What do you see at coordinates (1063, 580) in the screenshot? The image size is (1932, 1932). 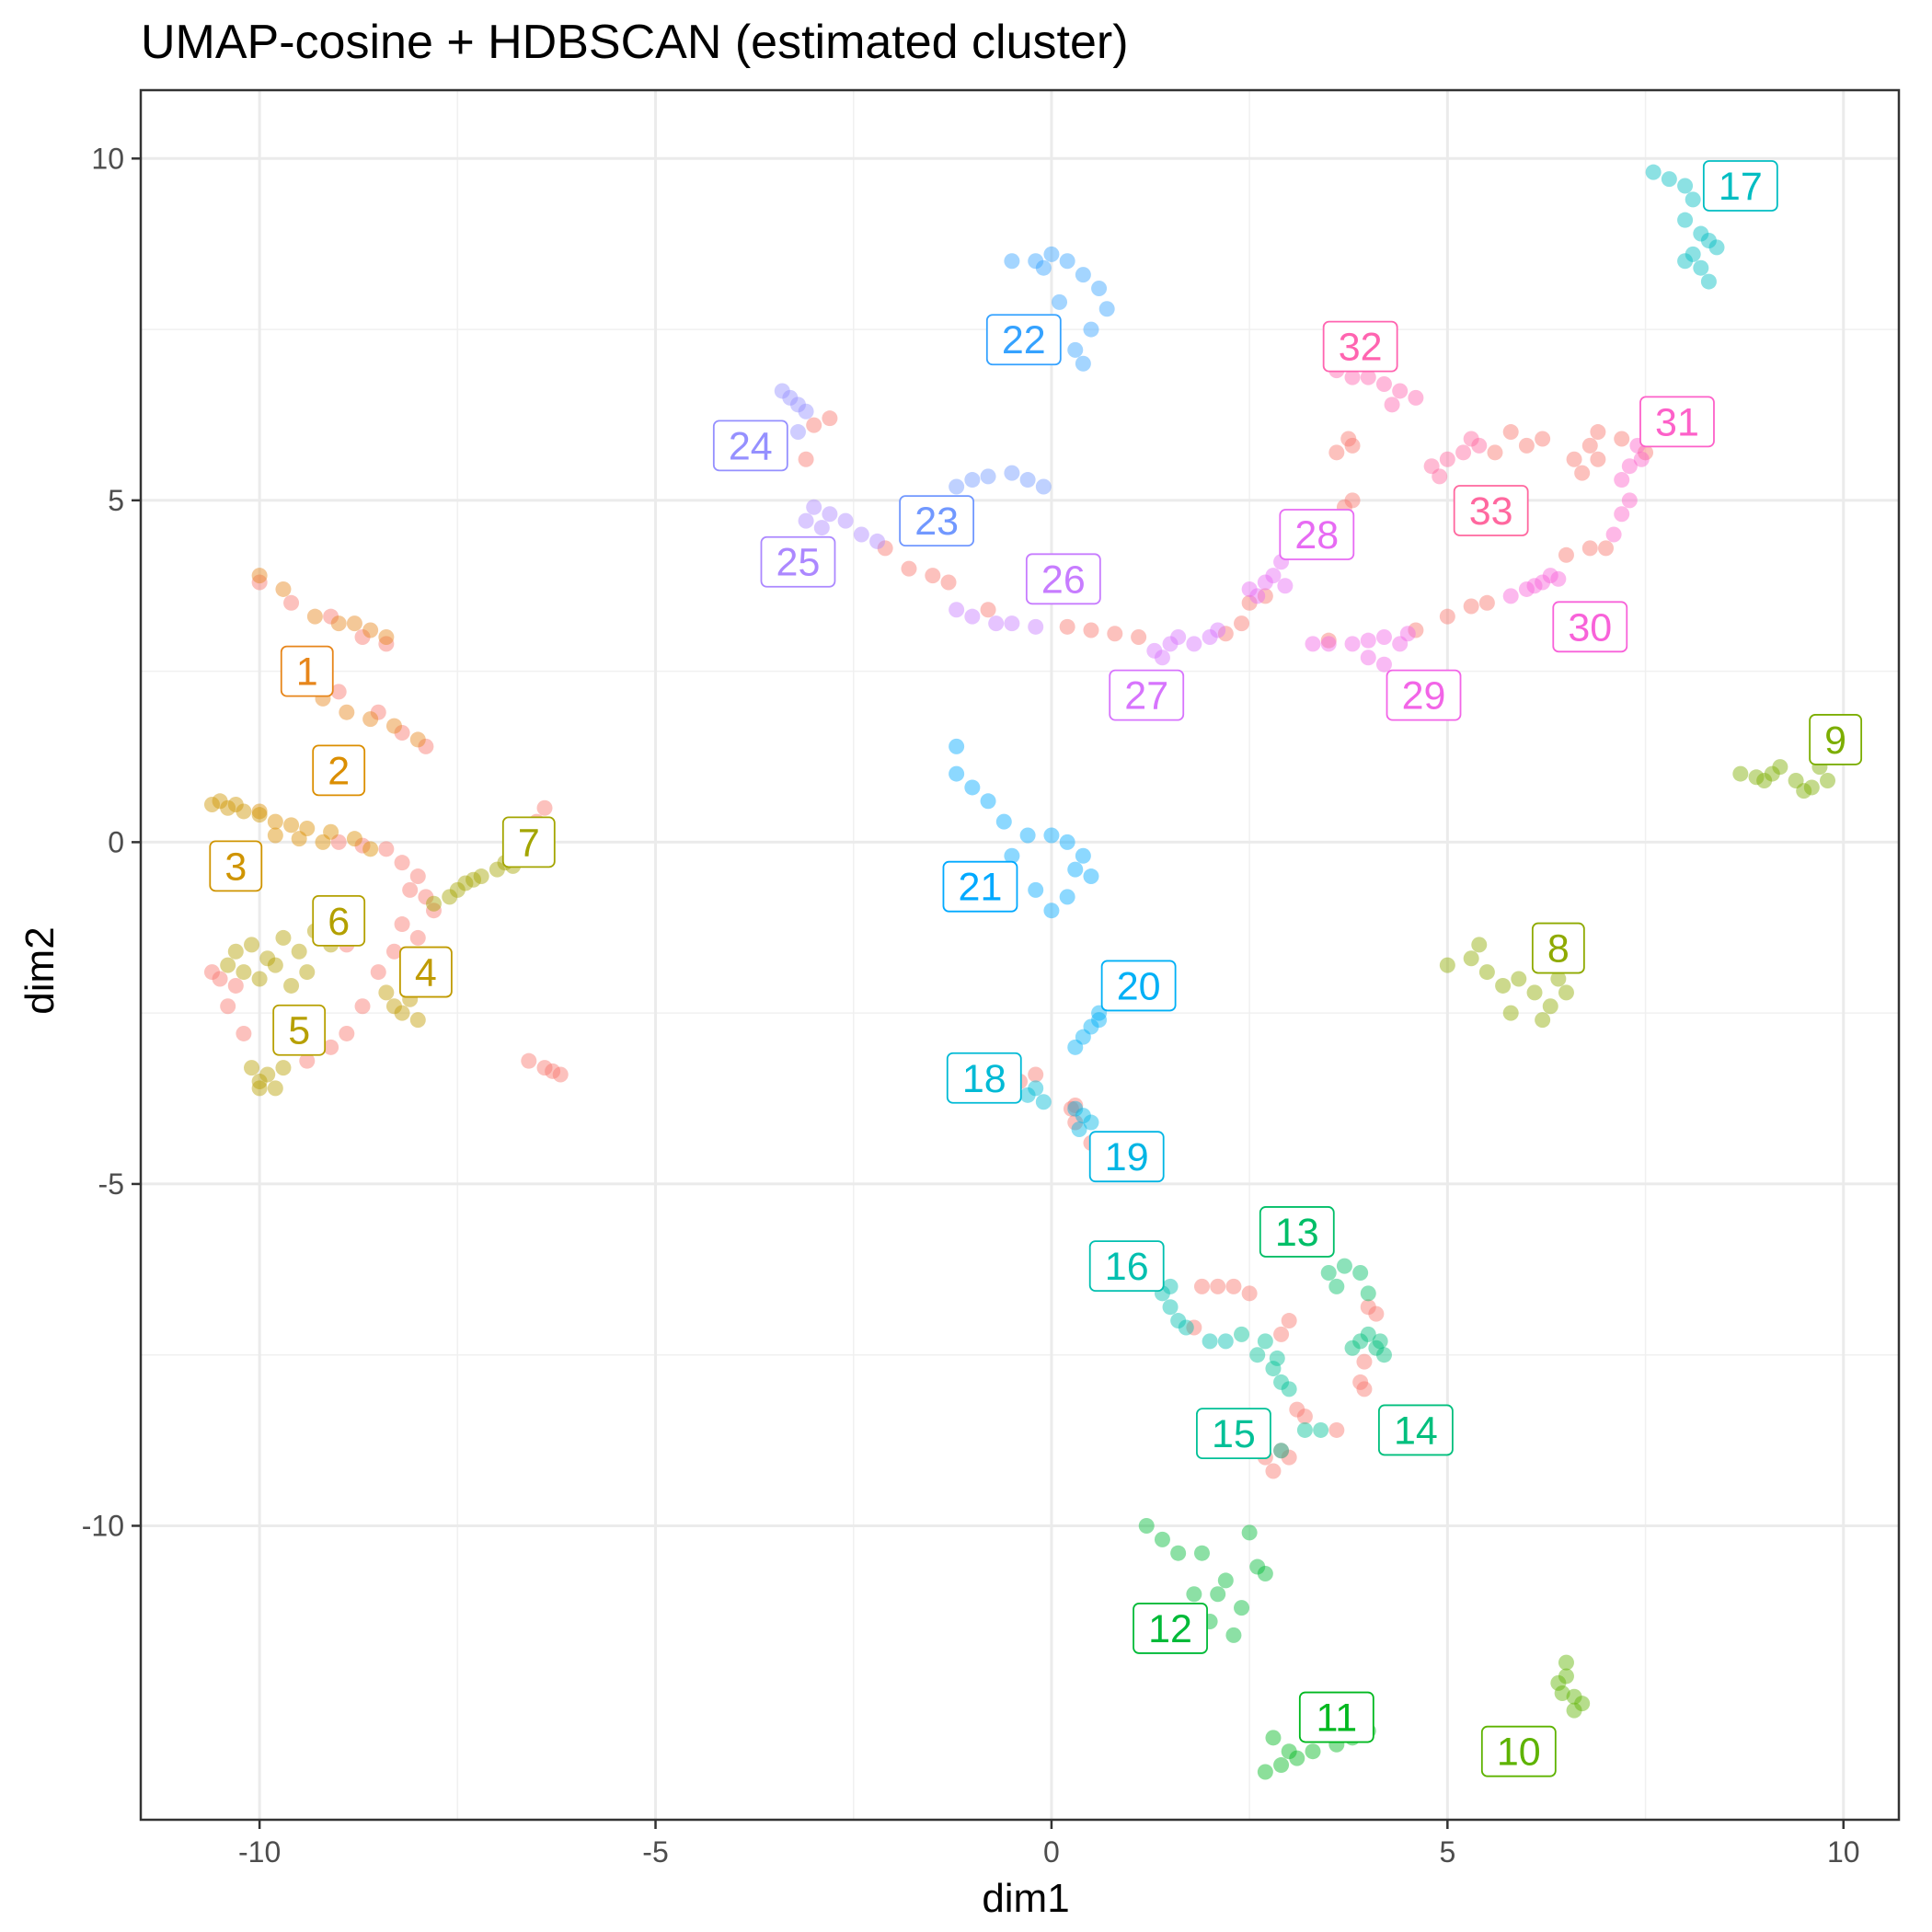 I see `cluster-label-text: 26` at bounding box center [1063, 580].